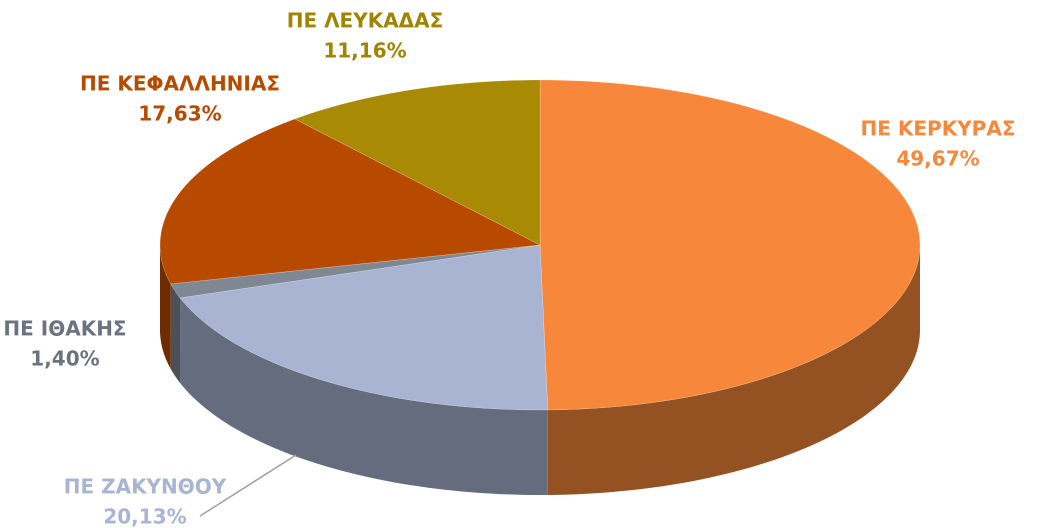 The image size is (1044, 528). What do you see at coordinates (938, 129) in the screenshot?
I see `slice-label: ΠΕ ΚΕΡΚΥΡΑΣ` at bounding box center [938, 129].